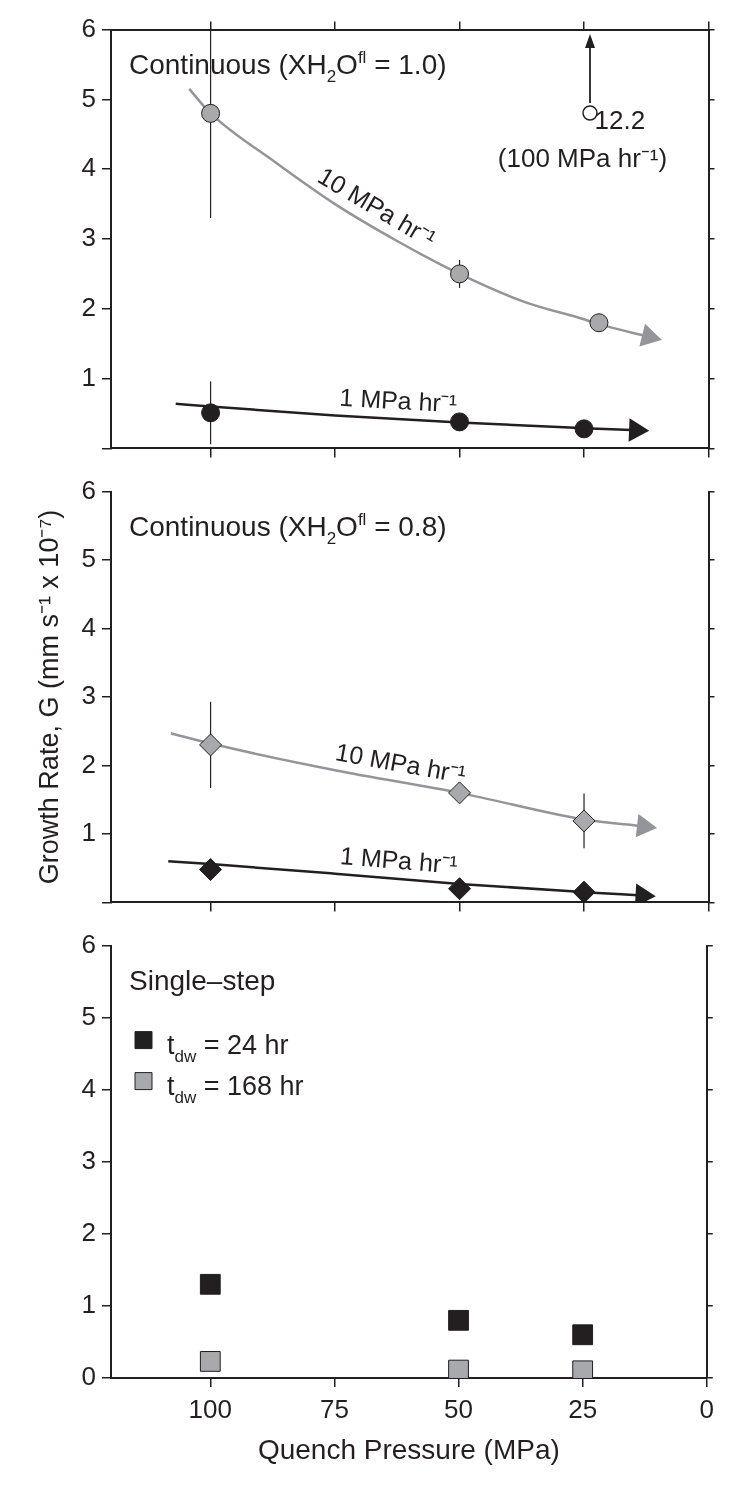  I want to click on x-tick-label: 25, so click(583, 1408).